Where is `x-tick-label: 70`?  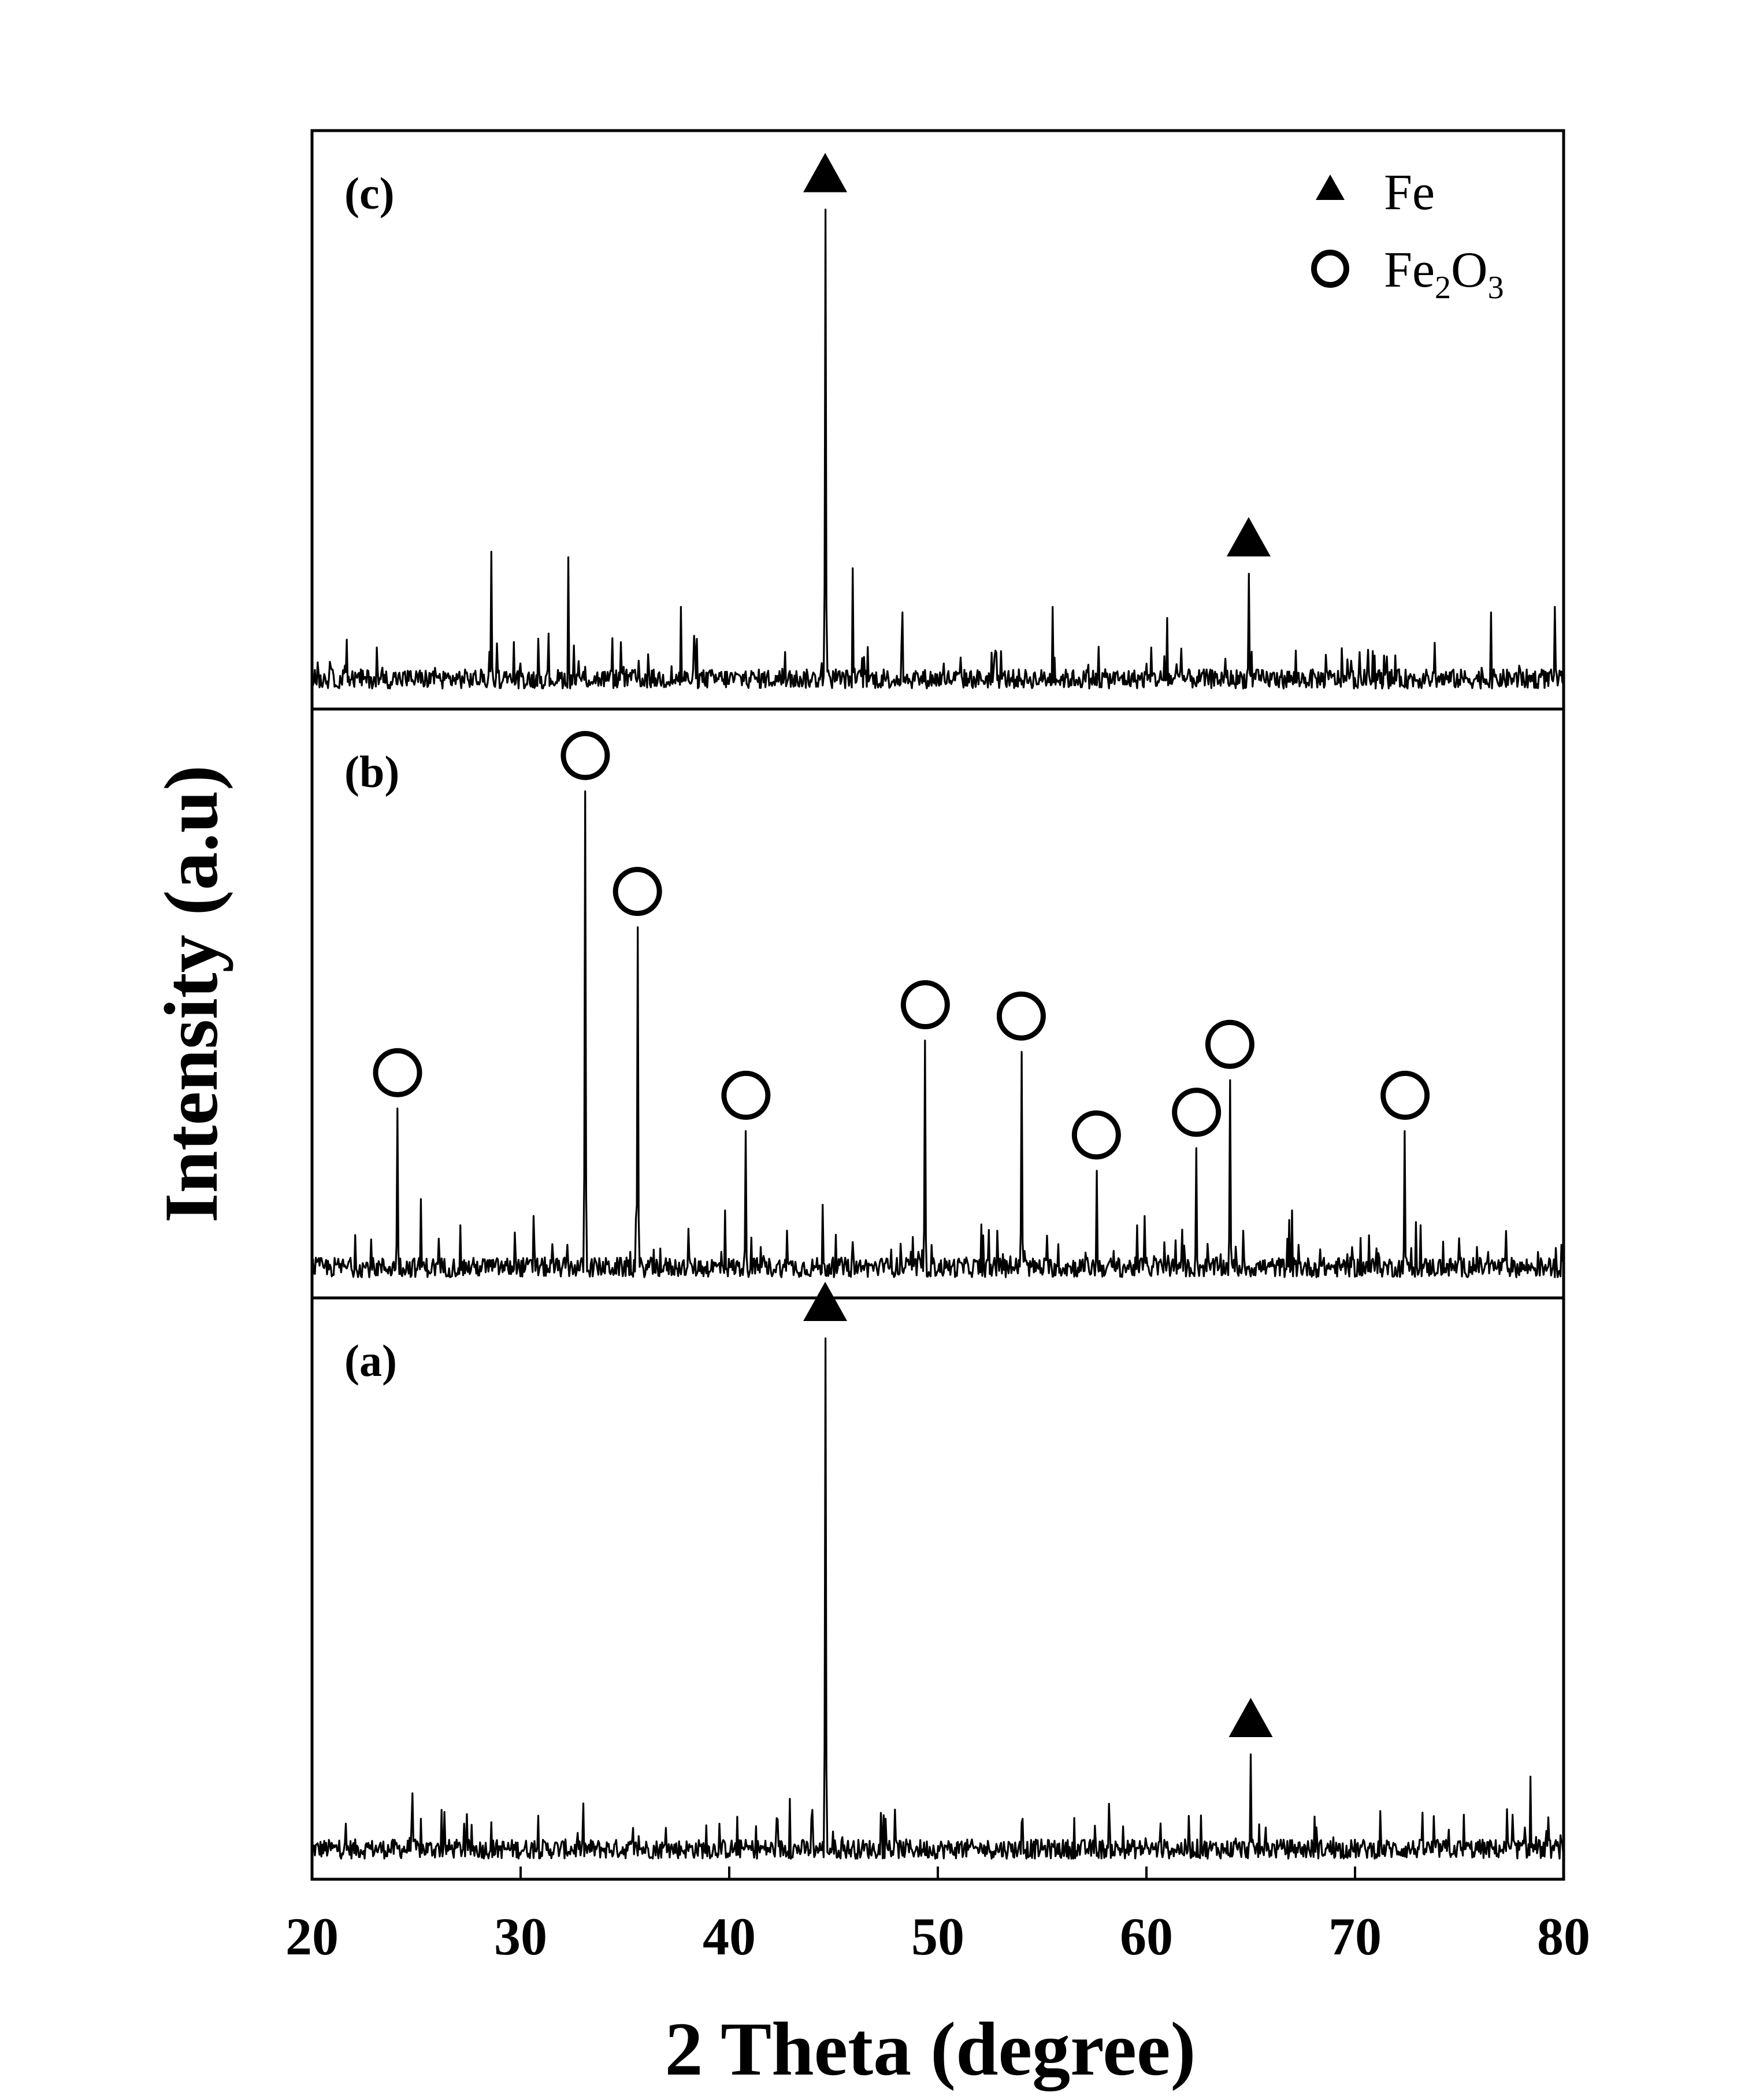
x-tick-label: 70 is located at coordinates (1355, 1936).